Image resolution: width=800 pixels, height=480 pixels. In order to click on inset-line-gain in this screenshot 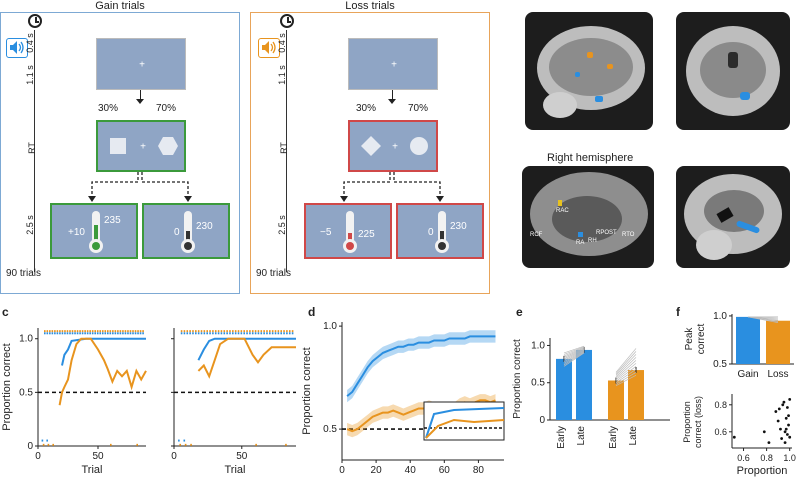, I will do `click(465, 423)`.